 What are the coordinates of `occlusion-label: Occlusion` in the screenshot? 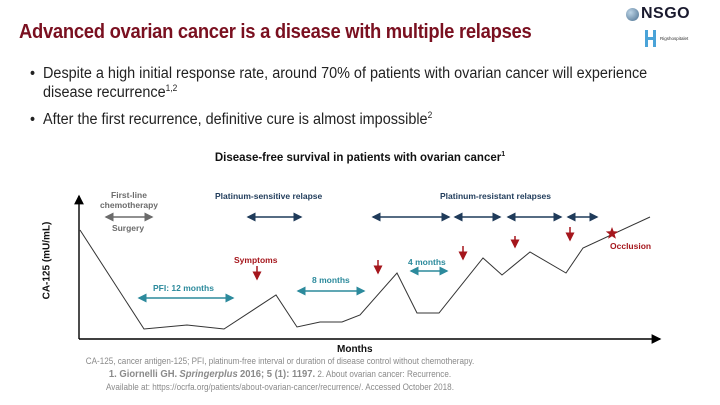 It's located at (631, 246).